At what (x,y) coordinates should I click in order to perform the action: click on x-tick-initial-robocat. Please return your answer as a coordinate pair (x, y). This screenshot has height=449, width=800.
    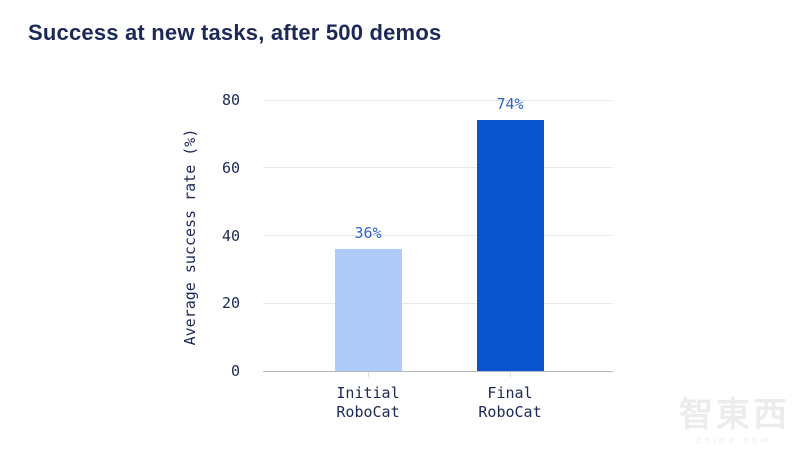
    Looking at the image, I should click on (368, 374).